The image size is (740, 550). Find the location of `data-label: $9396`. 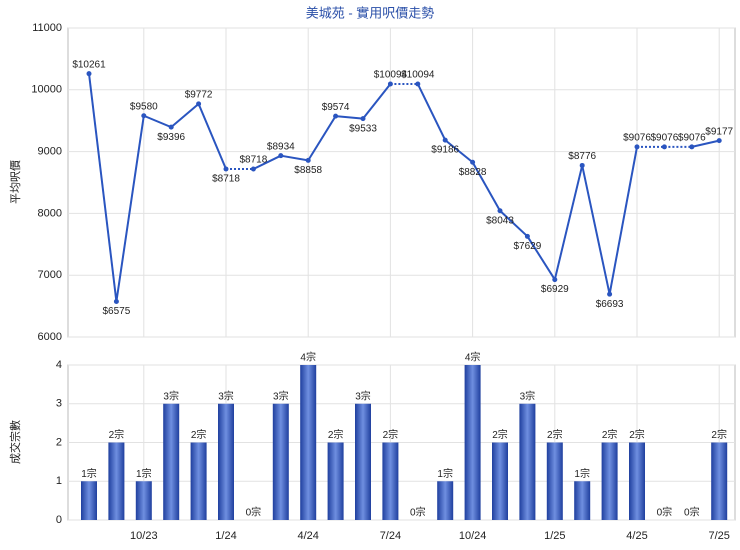

data-label: $9396 is located at coordinates (171, 137).